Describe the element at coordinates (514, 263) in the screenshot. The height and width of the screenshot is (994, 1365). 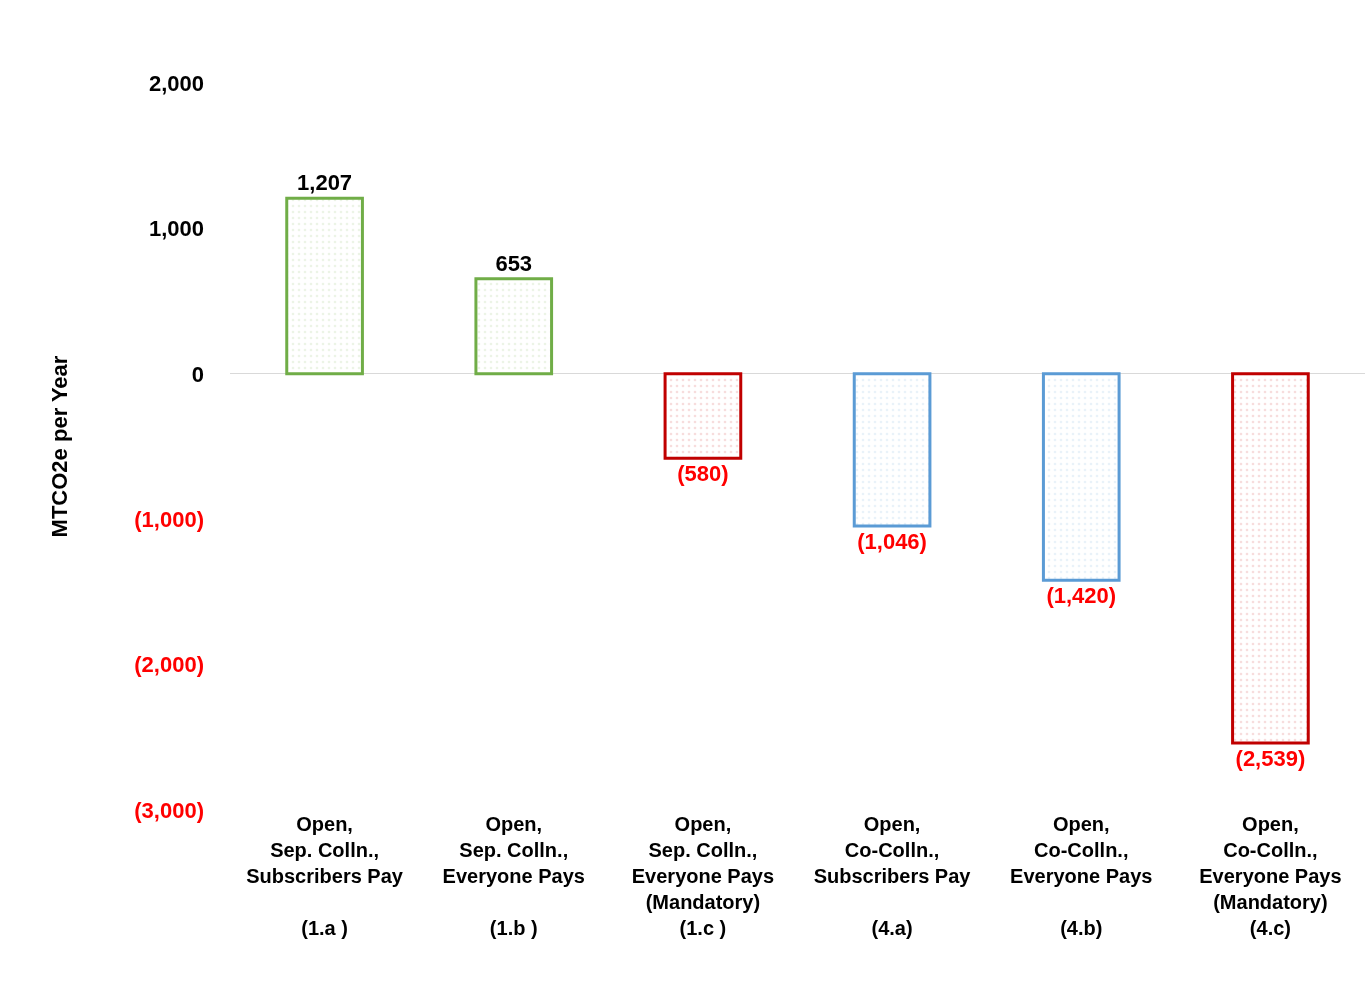
I see `data-label: 653` at that location.